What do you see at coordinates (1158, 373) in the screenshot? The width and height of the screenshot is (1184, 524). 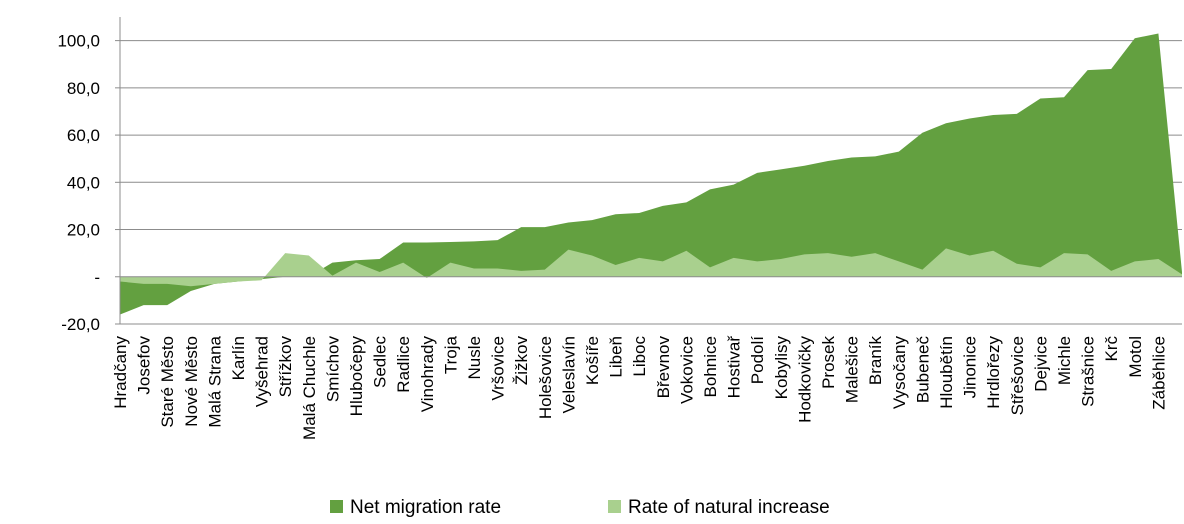 I see `x-tick-label: Záběhlice` at bounding box center [1158, 373].